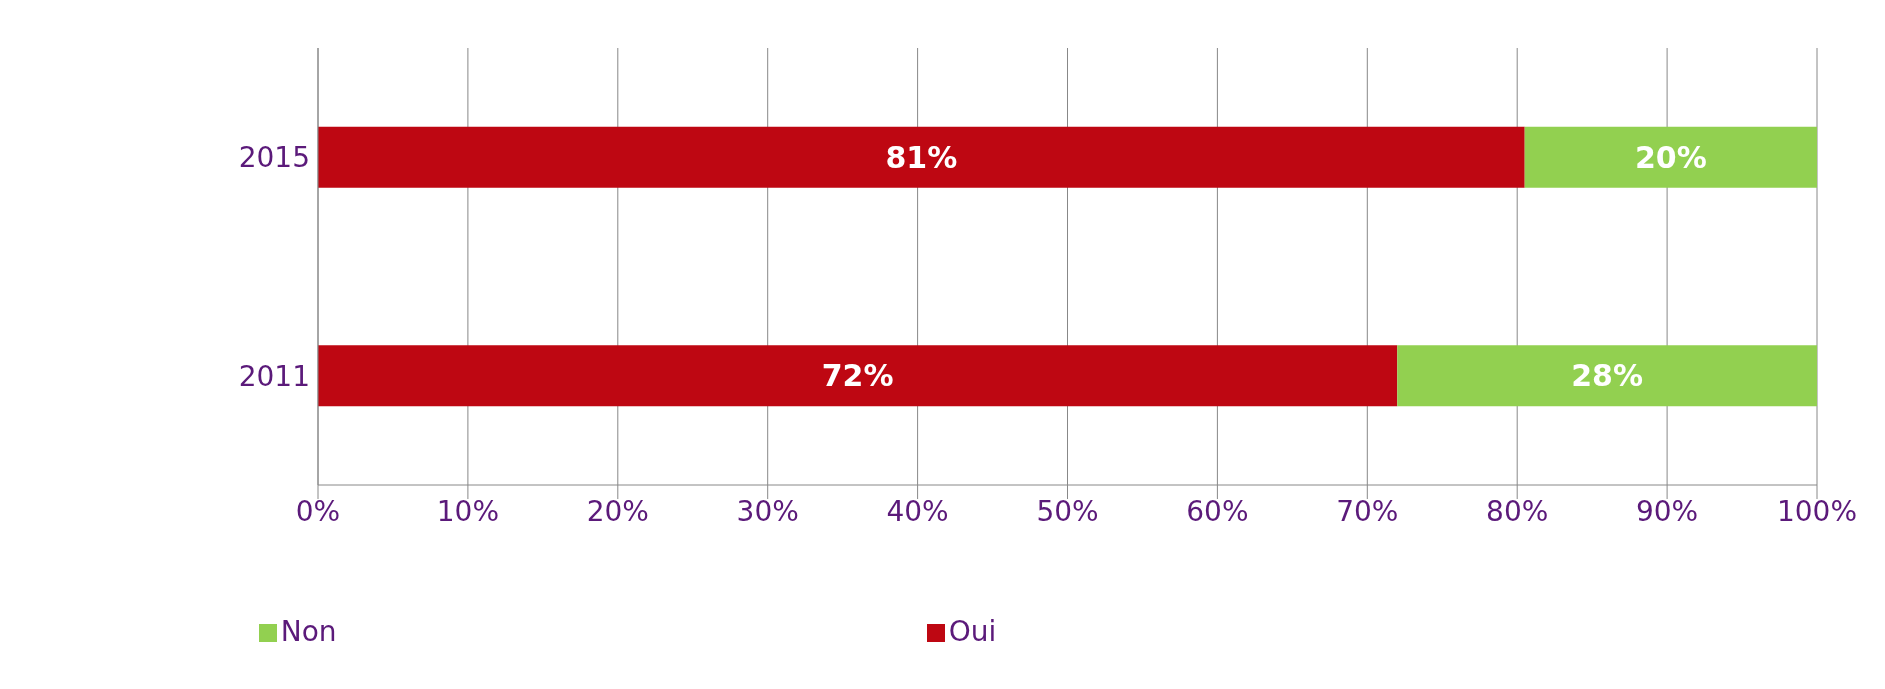 This screenshot has height=689, width=1885. Describe the element at coordinates (1817, 511) in the screenshot. I see `x-tick-label: 100%` at that location.